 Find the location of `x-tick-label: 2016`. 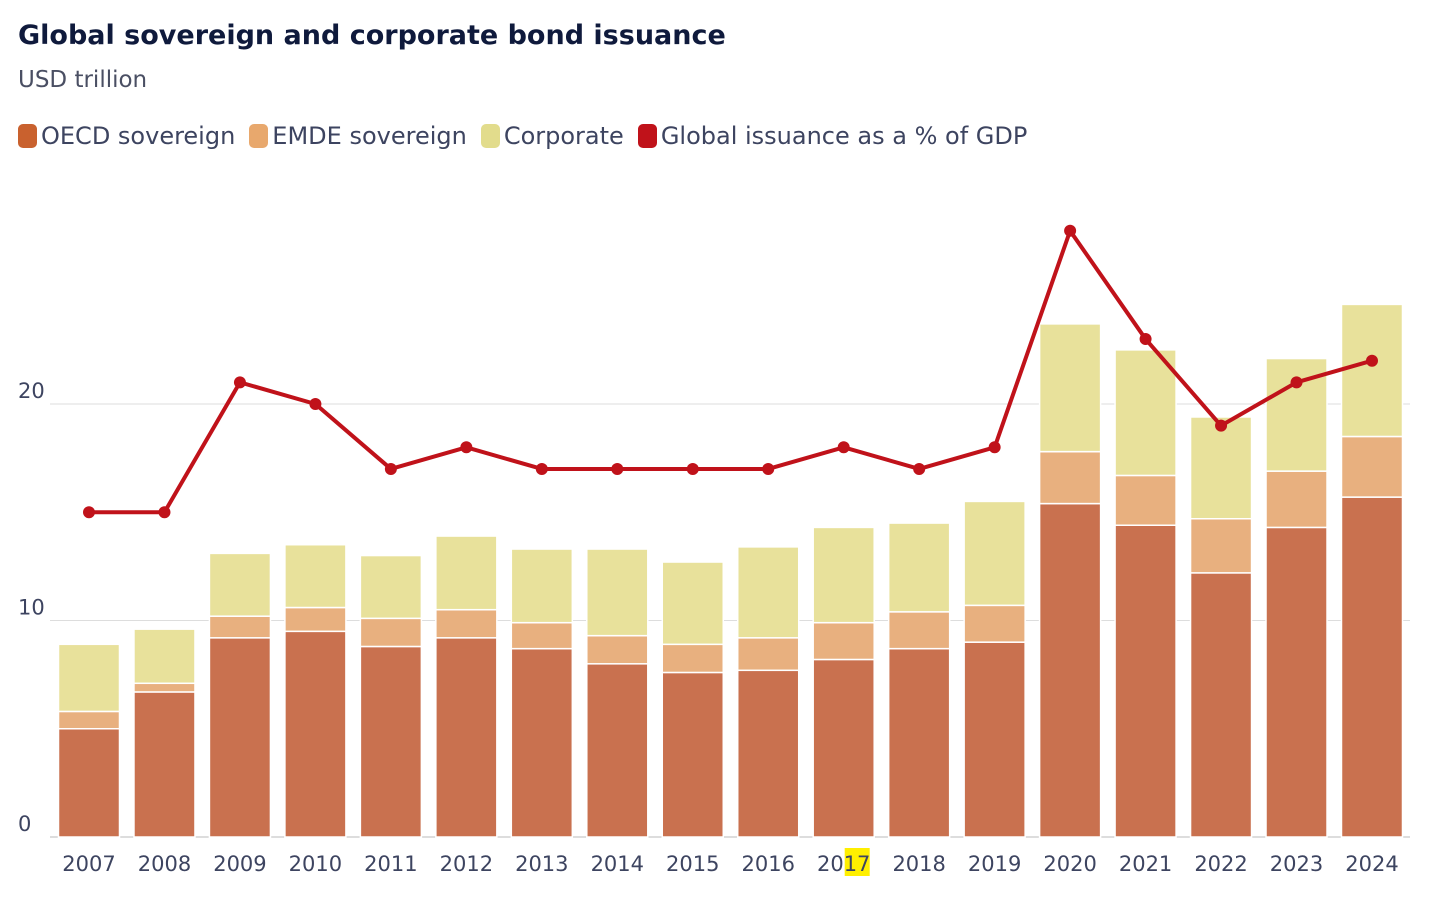

x-tick-label: 2016 is located at coordinates (768, 864).